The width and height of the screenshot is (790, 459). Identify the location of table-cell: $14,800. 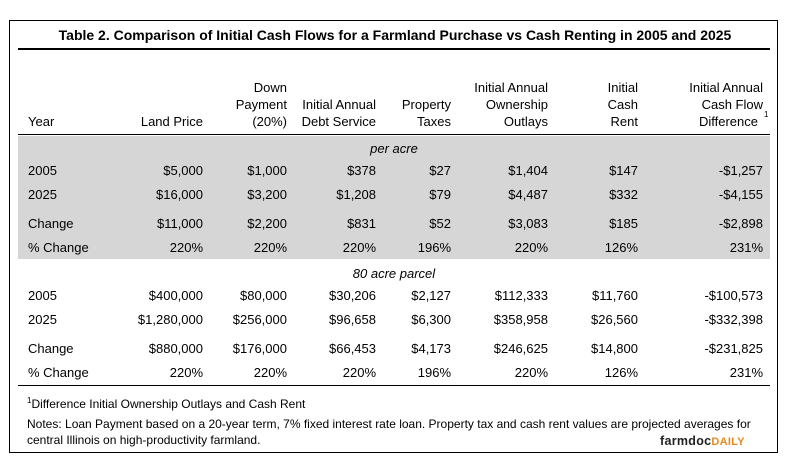
(614, 348).